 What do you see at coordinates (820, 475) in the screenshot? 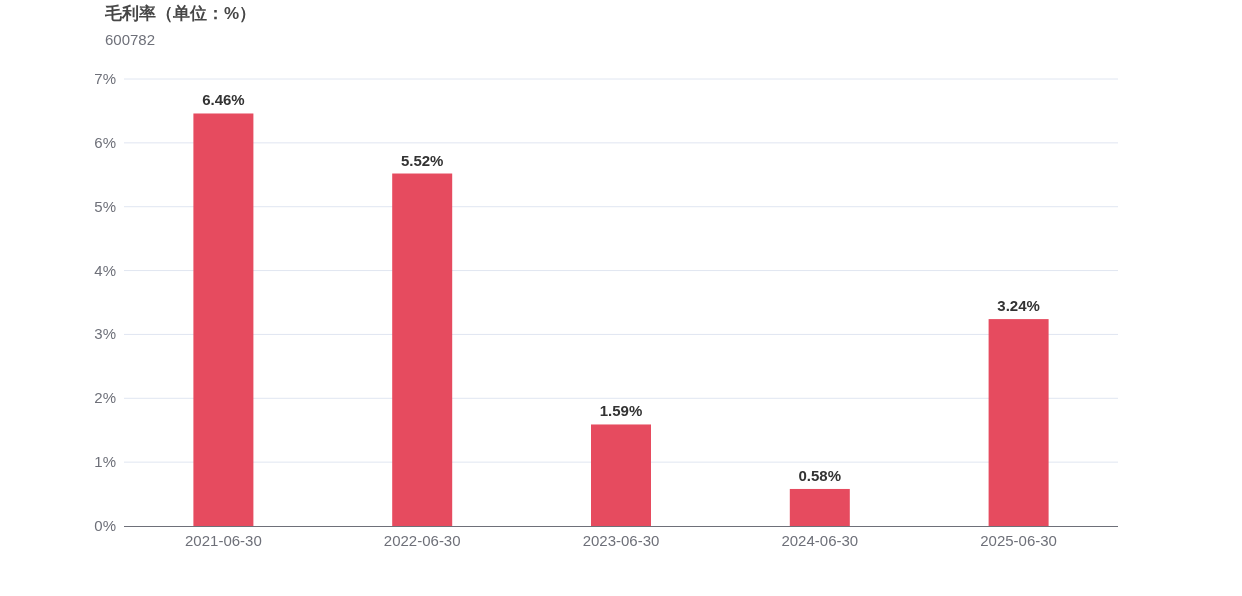
I see `data-label: 0.58%` at bounding box center [820, 475].